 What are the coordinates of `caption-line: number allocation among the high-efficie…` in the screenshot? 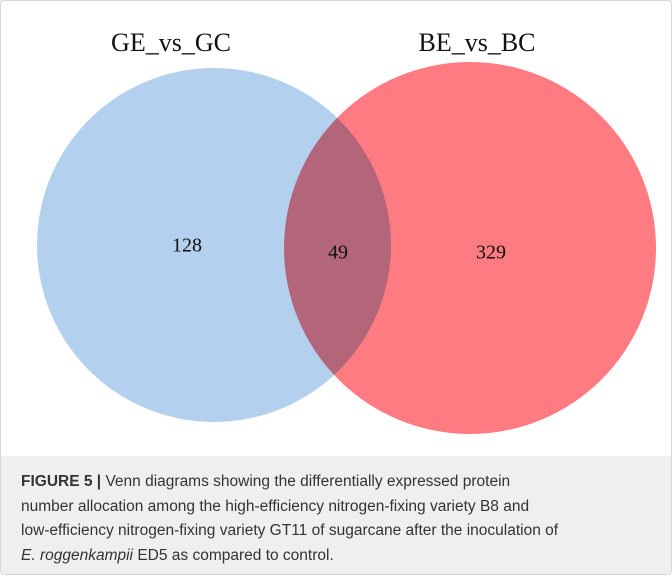 It's located at (275, 506).